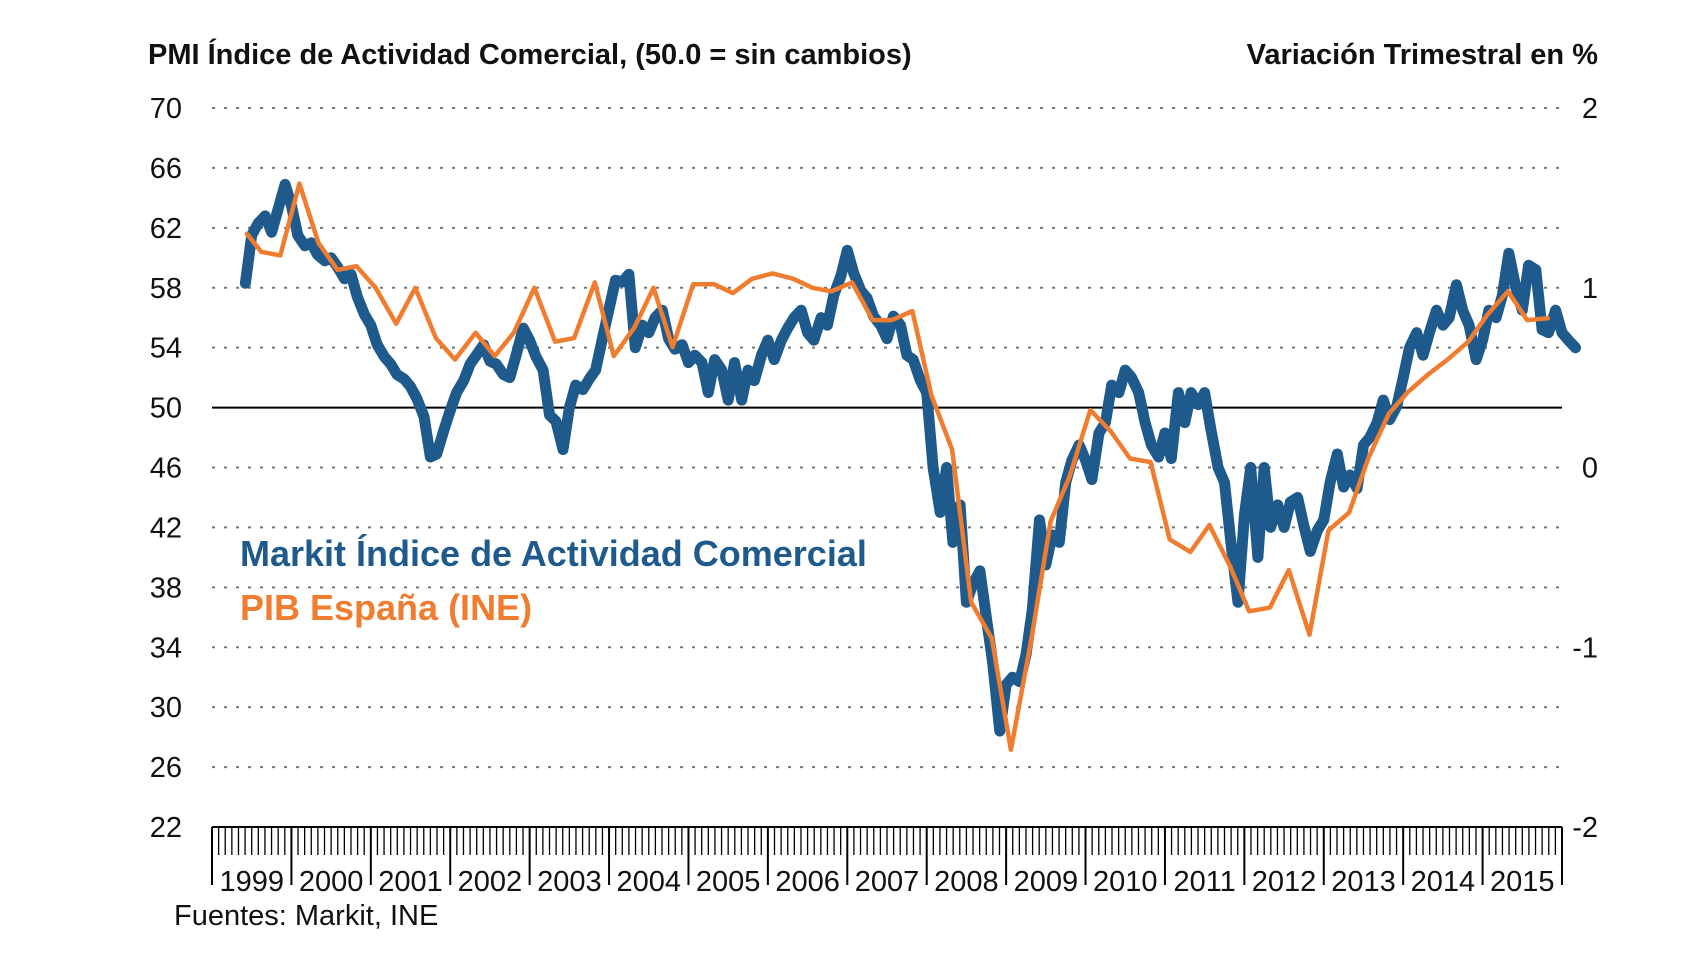 The width and height of the screenshot is (1706, 960). Describe the element at coordinates (1443, 882) in the screenshot. I see `x-tick-label: 2014` at that location.